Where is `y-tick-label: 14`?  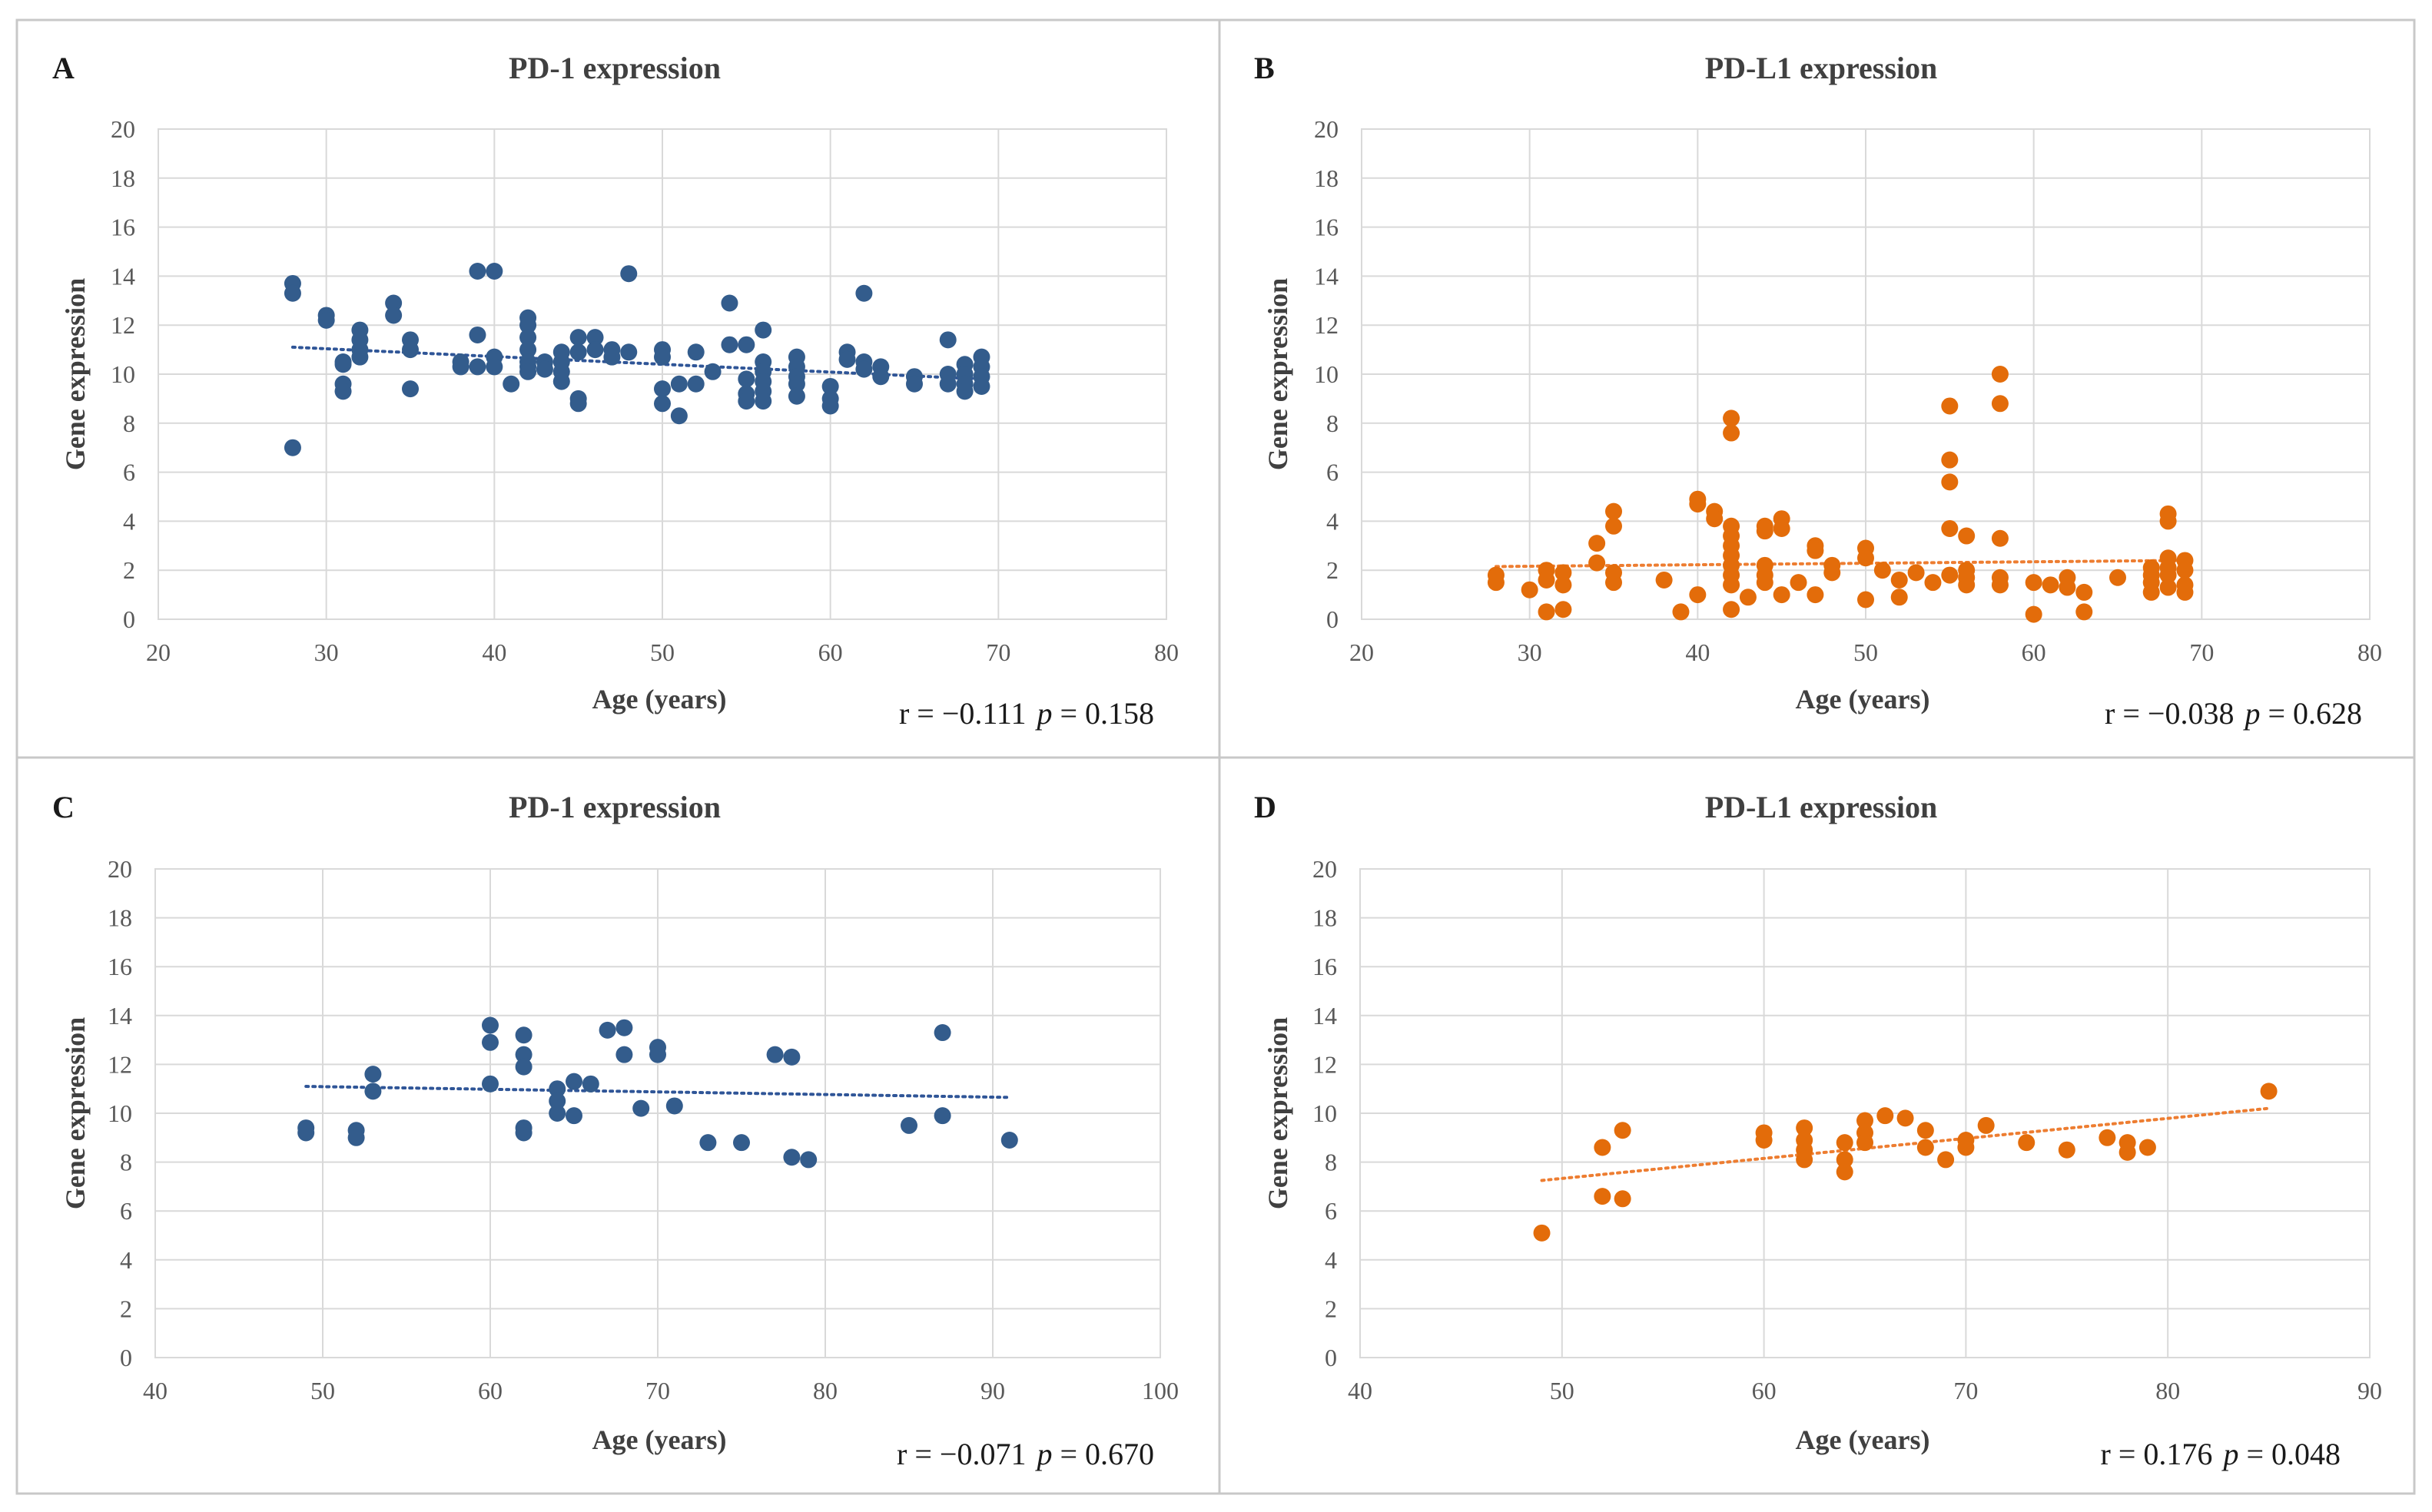
y-tick-label: 14 is located at coordinates (1326, 276).